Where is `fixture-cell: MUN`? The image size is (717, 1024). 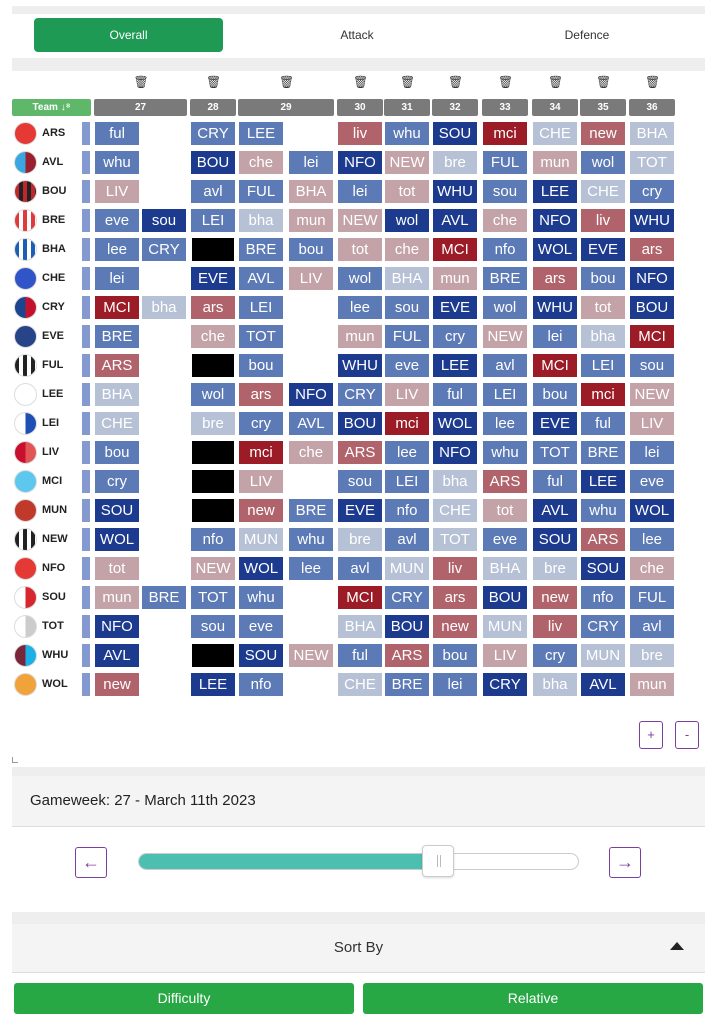 fixture-cell: MUN is located at coordinates (261, 539).